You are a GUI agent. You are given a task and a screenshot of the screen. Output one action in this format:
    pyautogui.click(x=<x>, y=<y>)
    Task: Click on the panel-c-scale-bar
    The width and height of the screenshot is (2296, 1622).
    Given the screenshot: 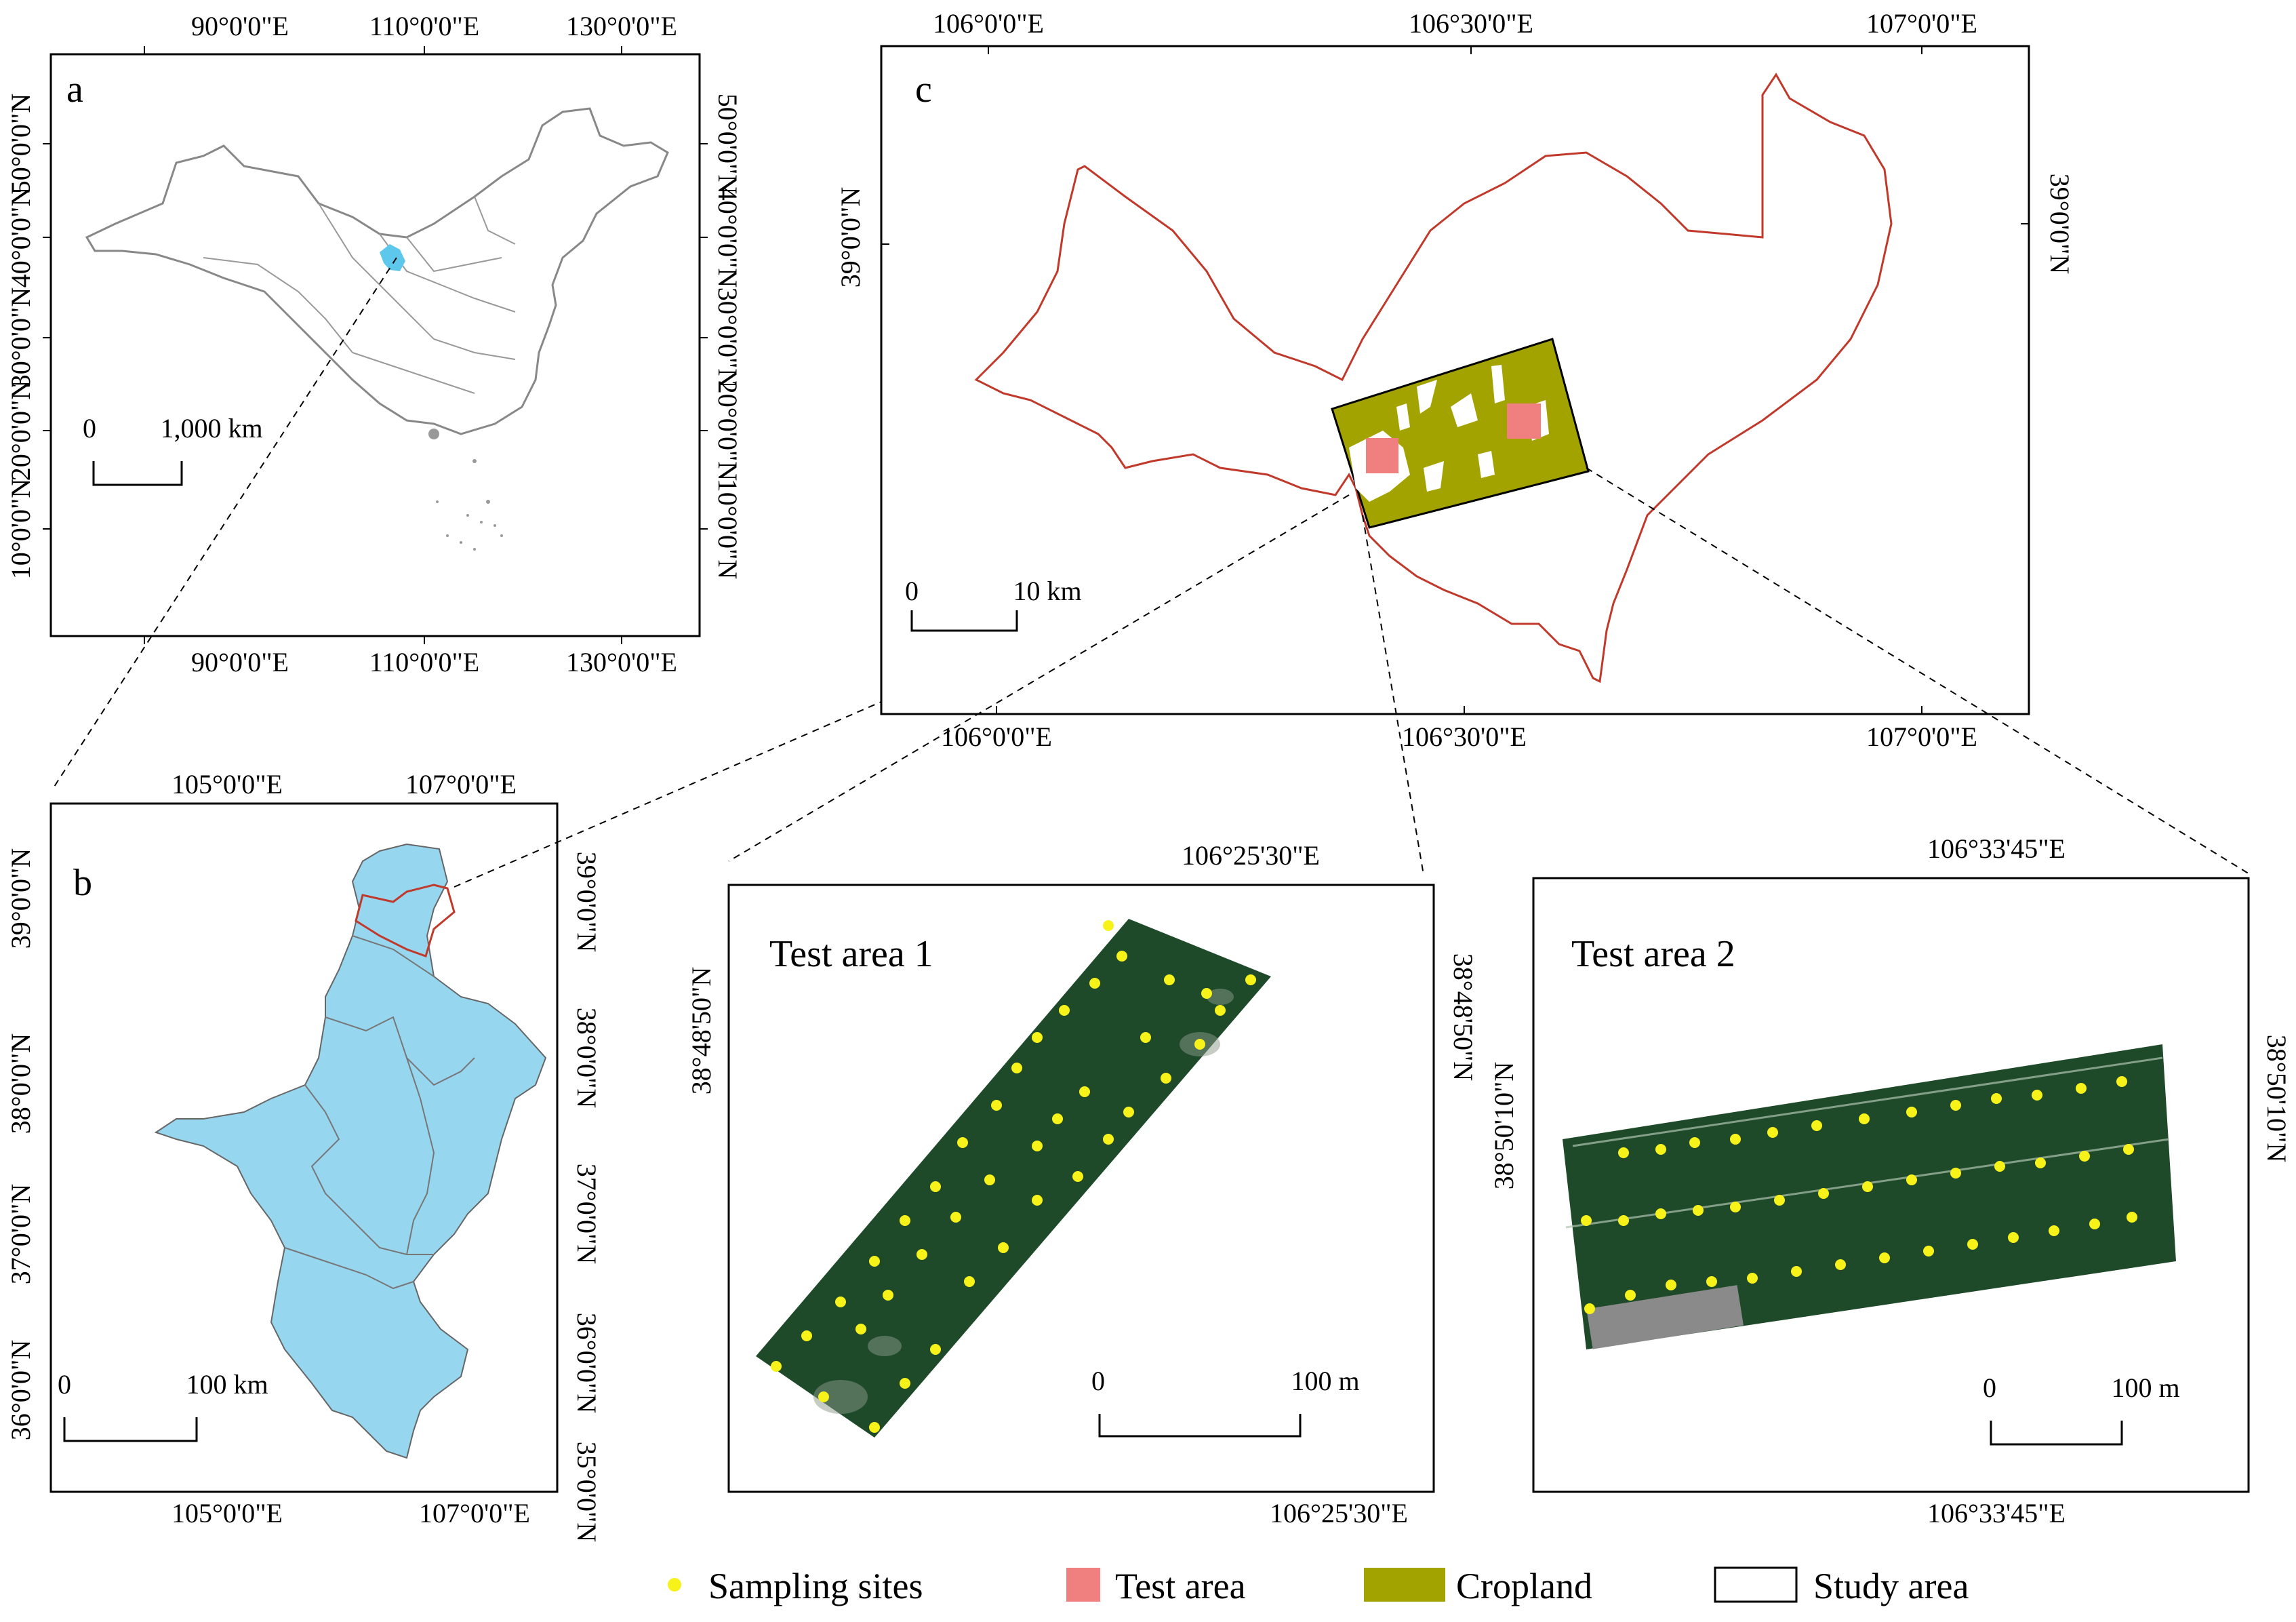 What is the action you would take?
    pyautogui.click(x=964, y=621)
    